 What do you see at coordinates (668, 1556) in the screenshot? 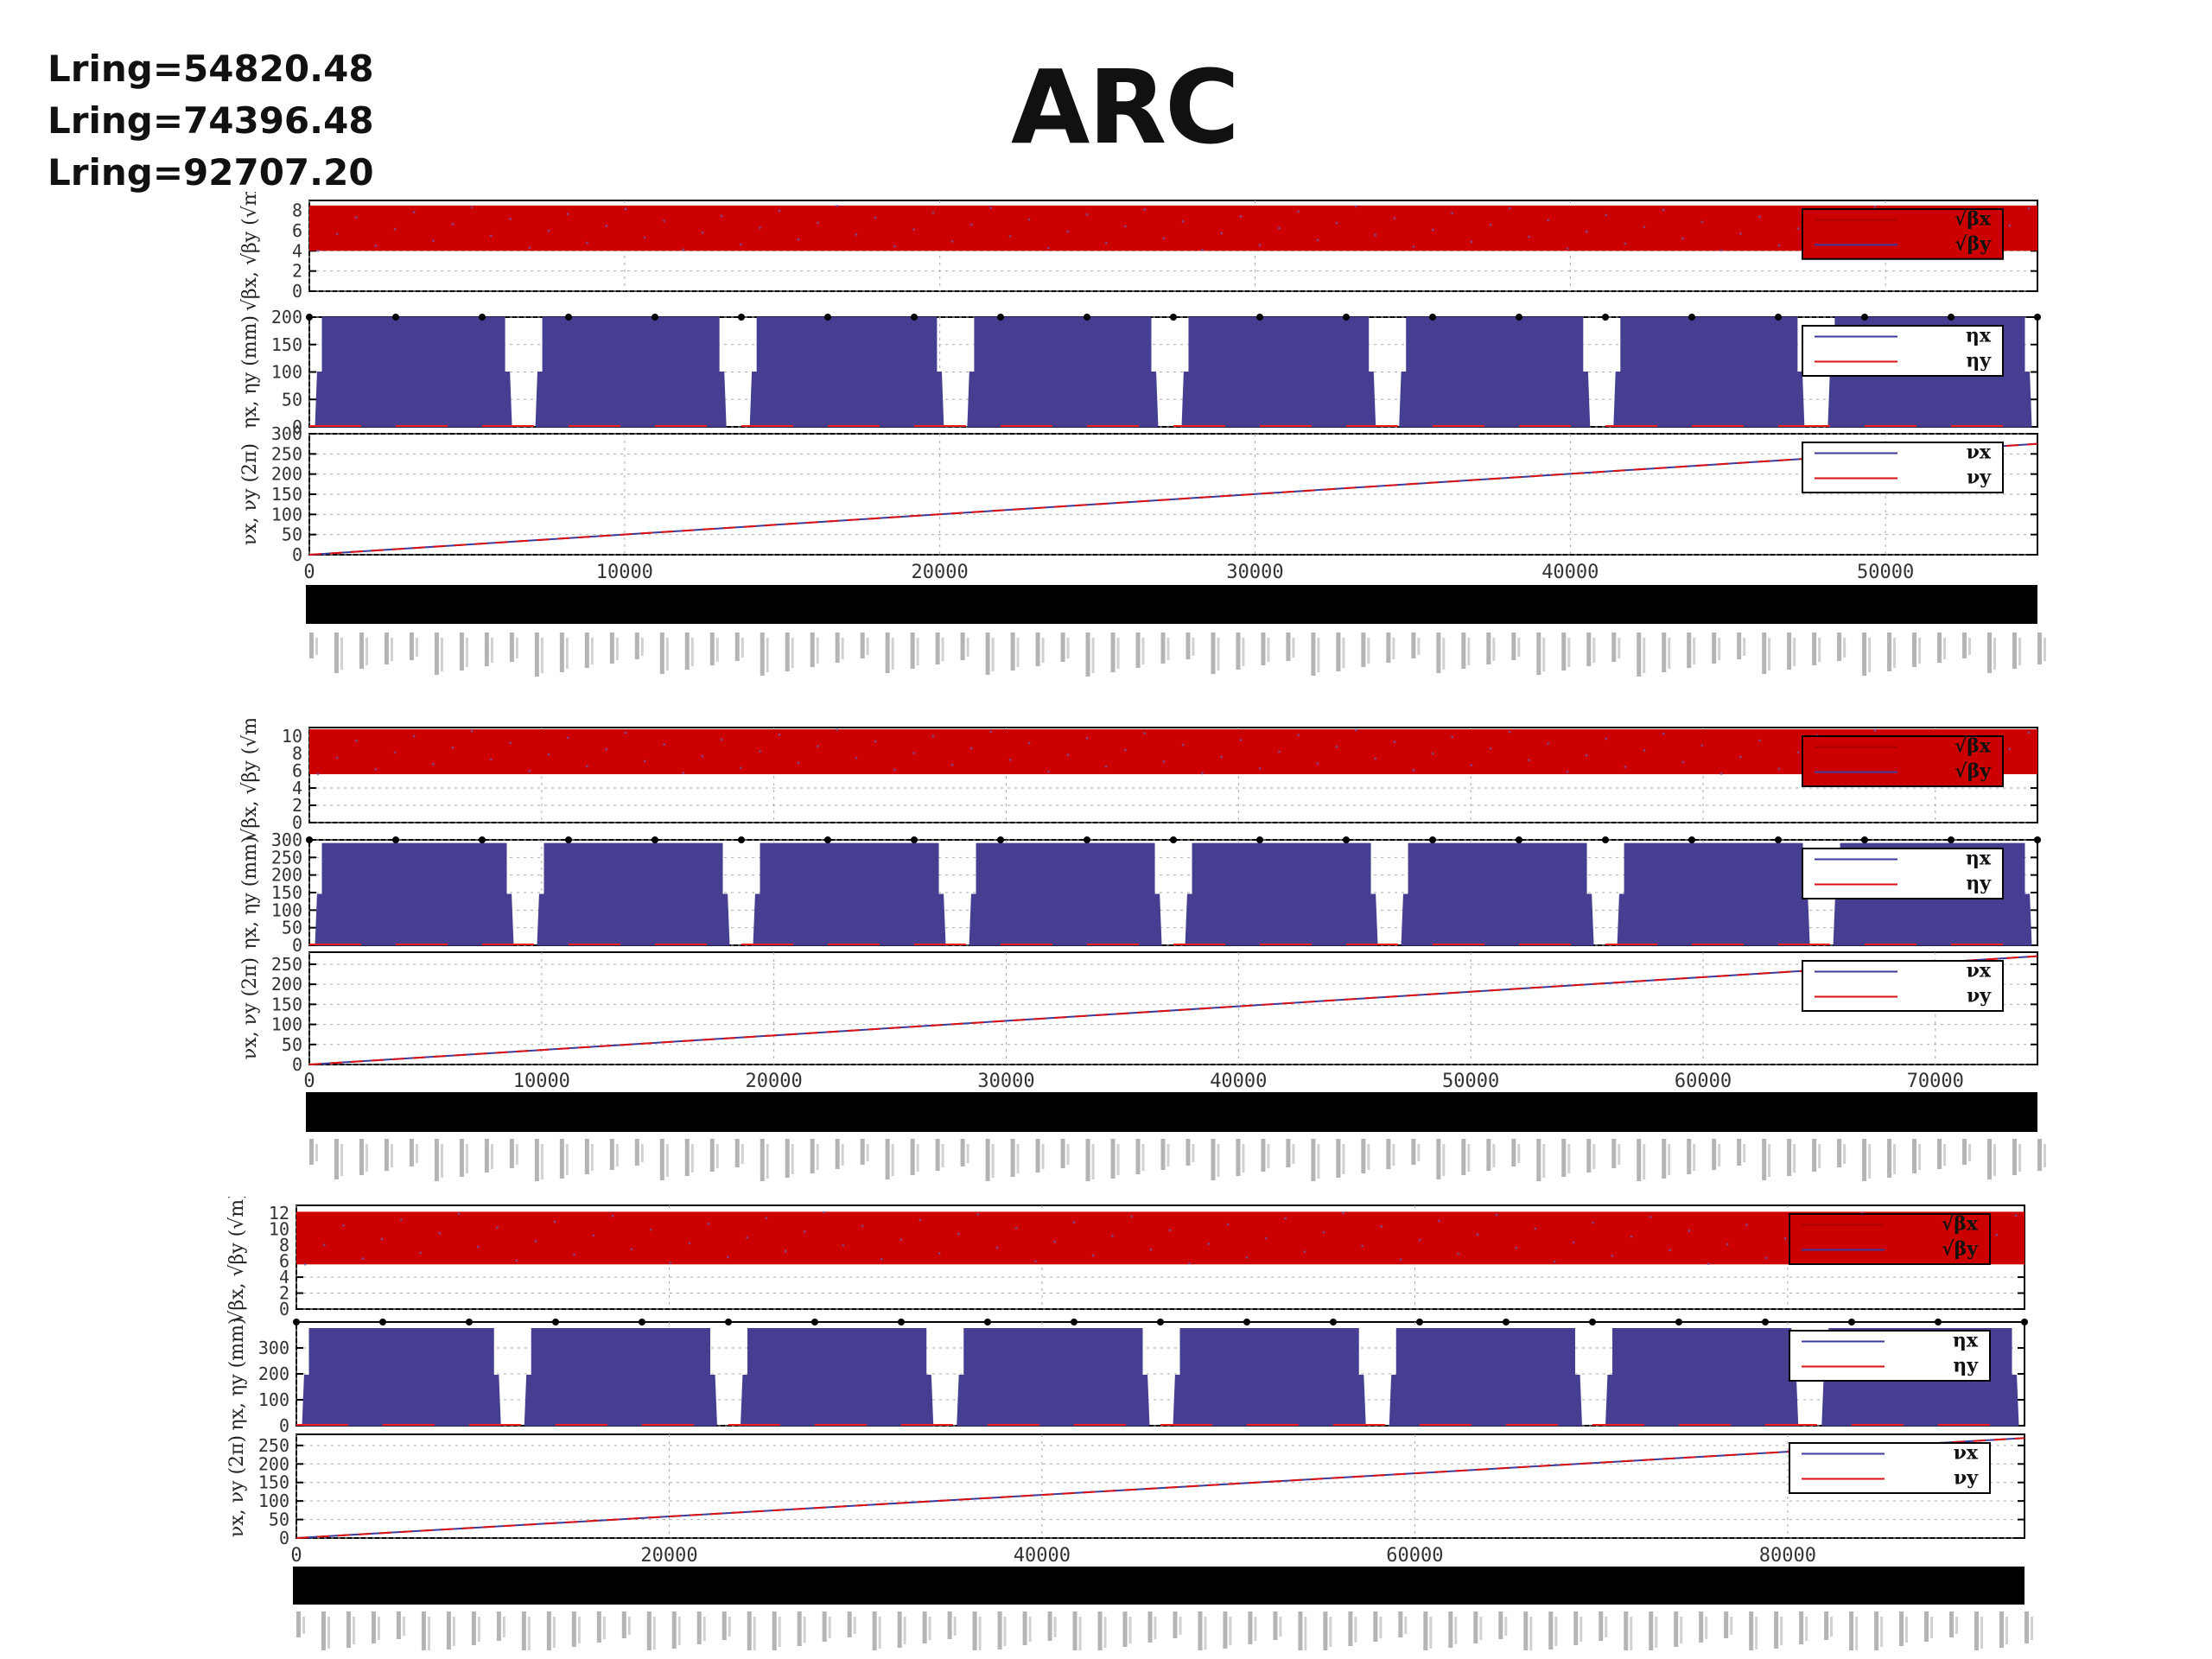
I see `x-tick-label: 20000` at bounding box center [668, 1556].